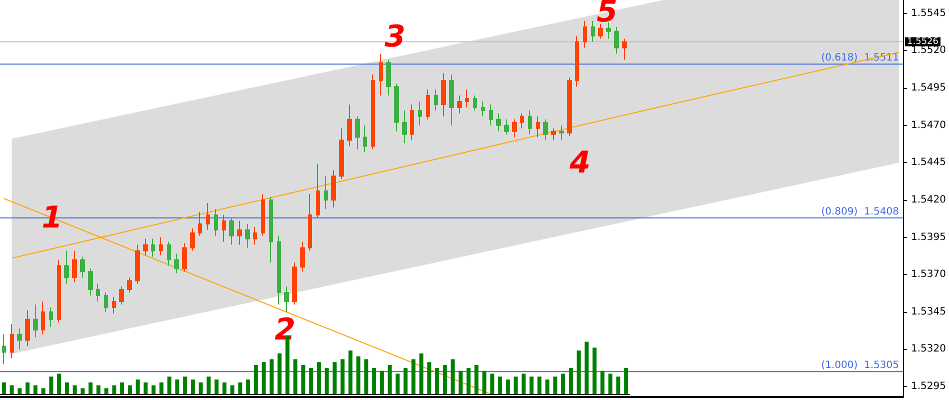 This screenshot has height=400, width=949. What do you see at coordinates (860, 212) in the screenshot?
I see `ref-line-label: (0.809) 1.5408` at bounding box center [860, 212].